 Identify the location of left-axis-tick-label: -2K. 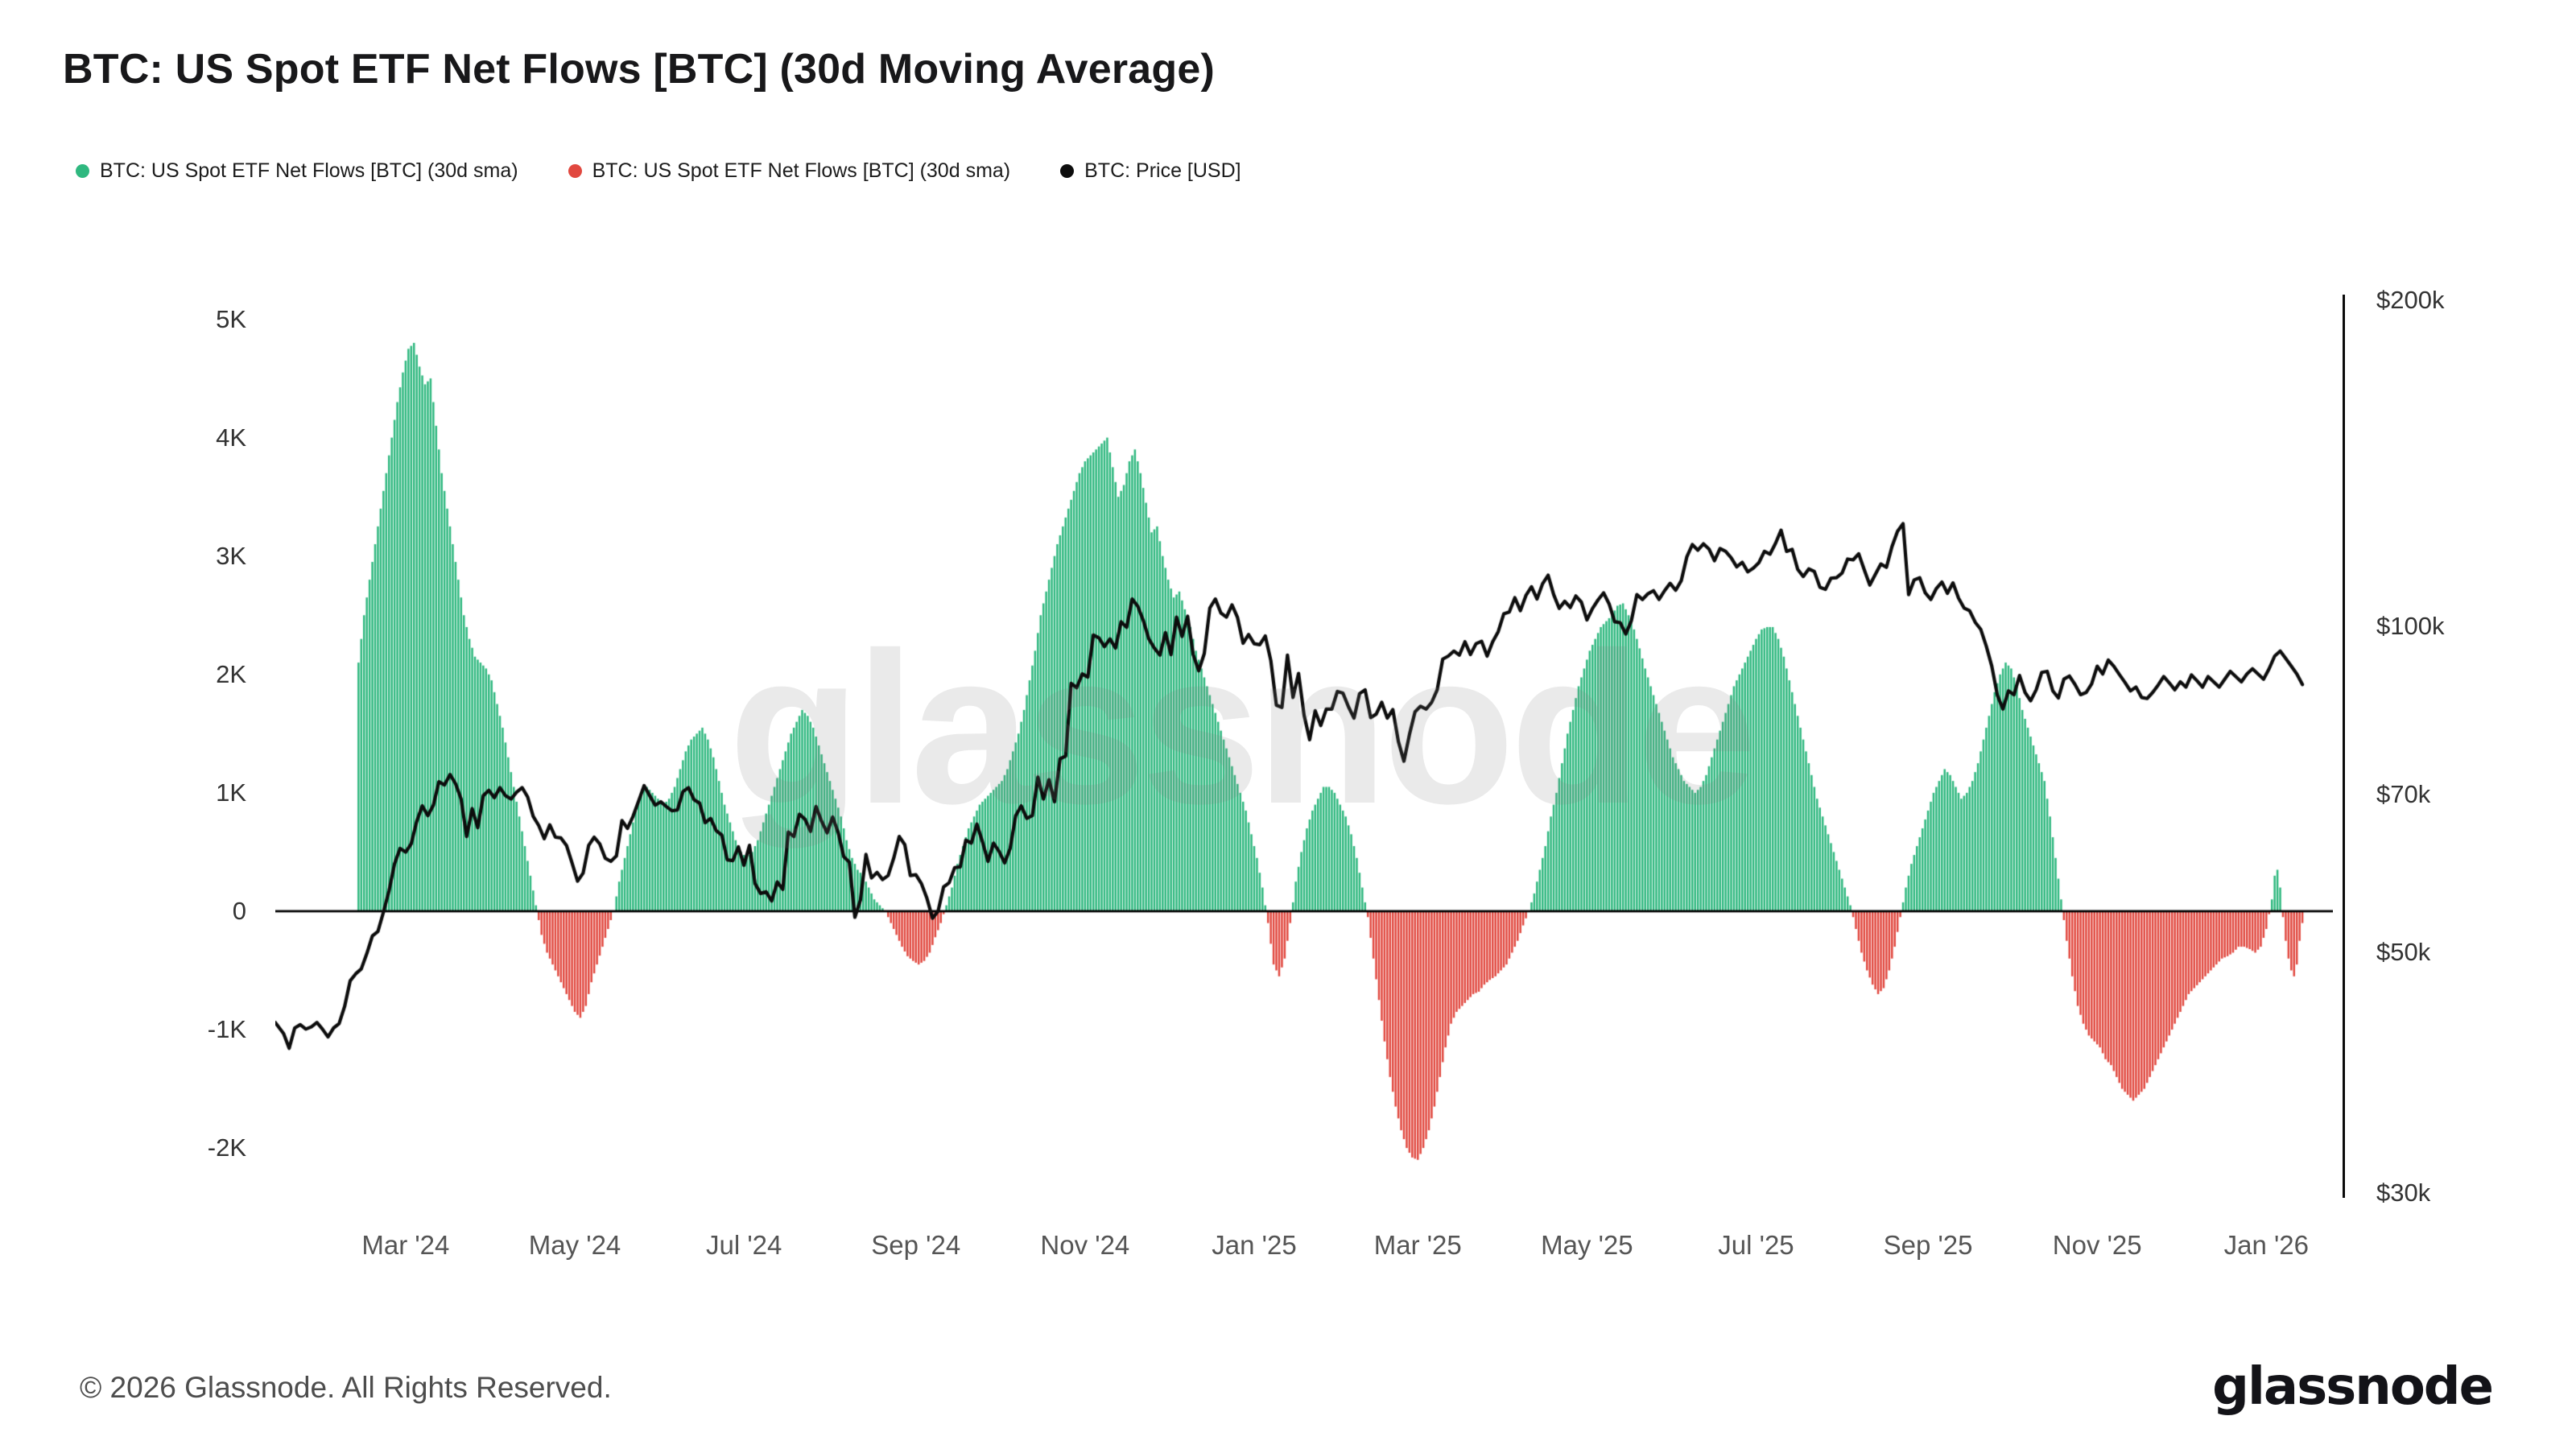
(226, 1147).